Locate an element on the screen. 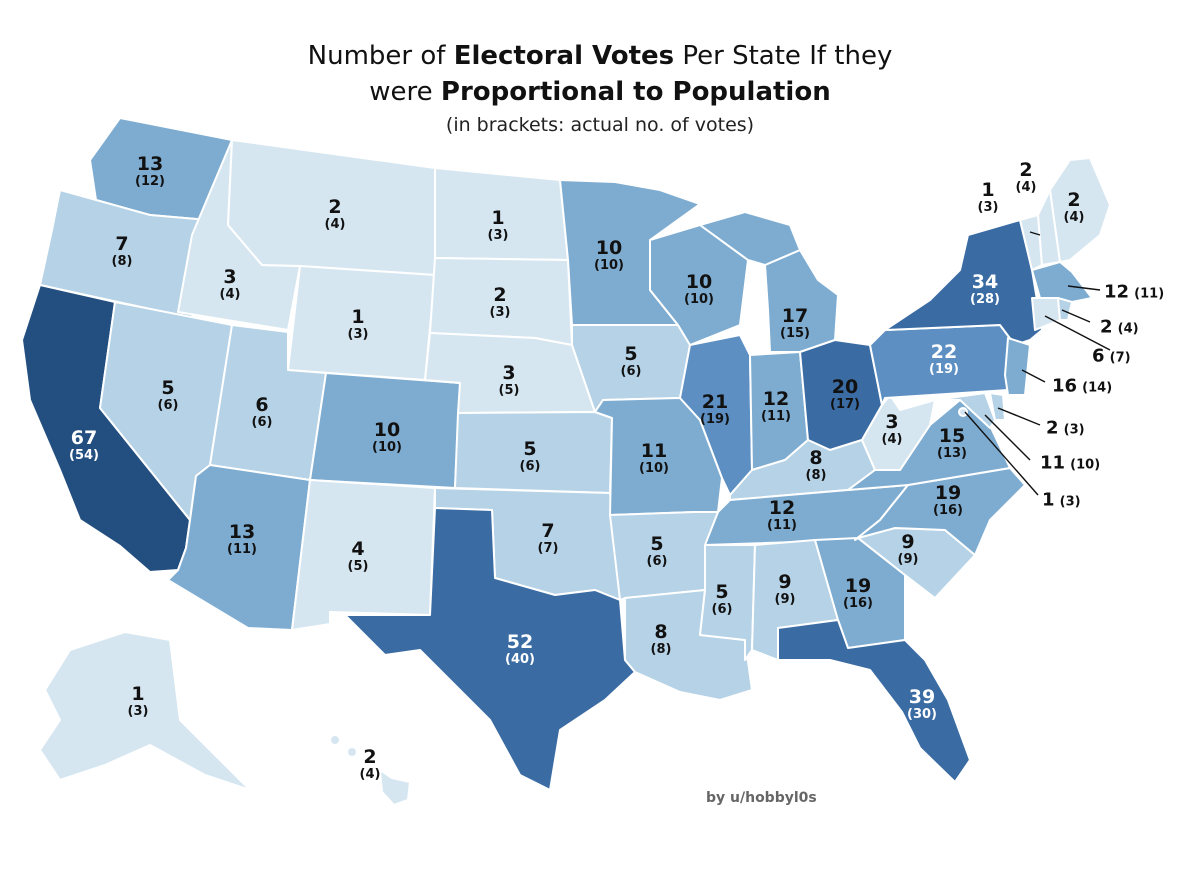  label-MA: 12 (11) is located at coordinates (1134, 292).